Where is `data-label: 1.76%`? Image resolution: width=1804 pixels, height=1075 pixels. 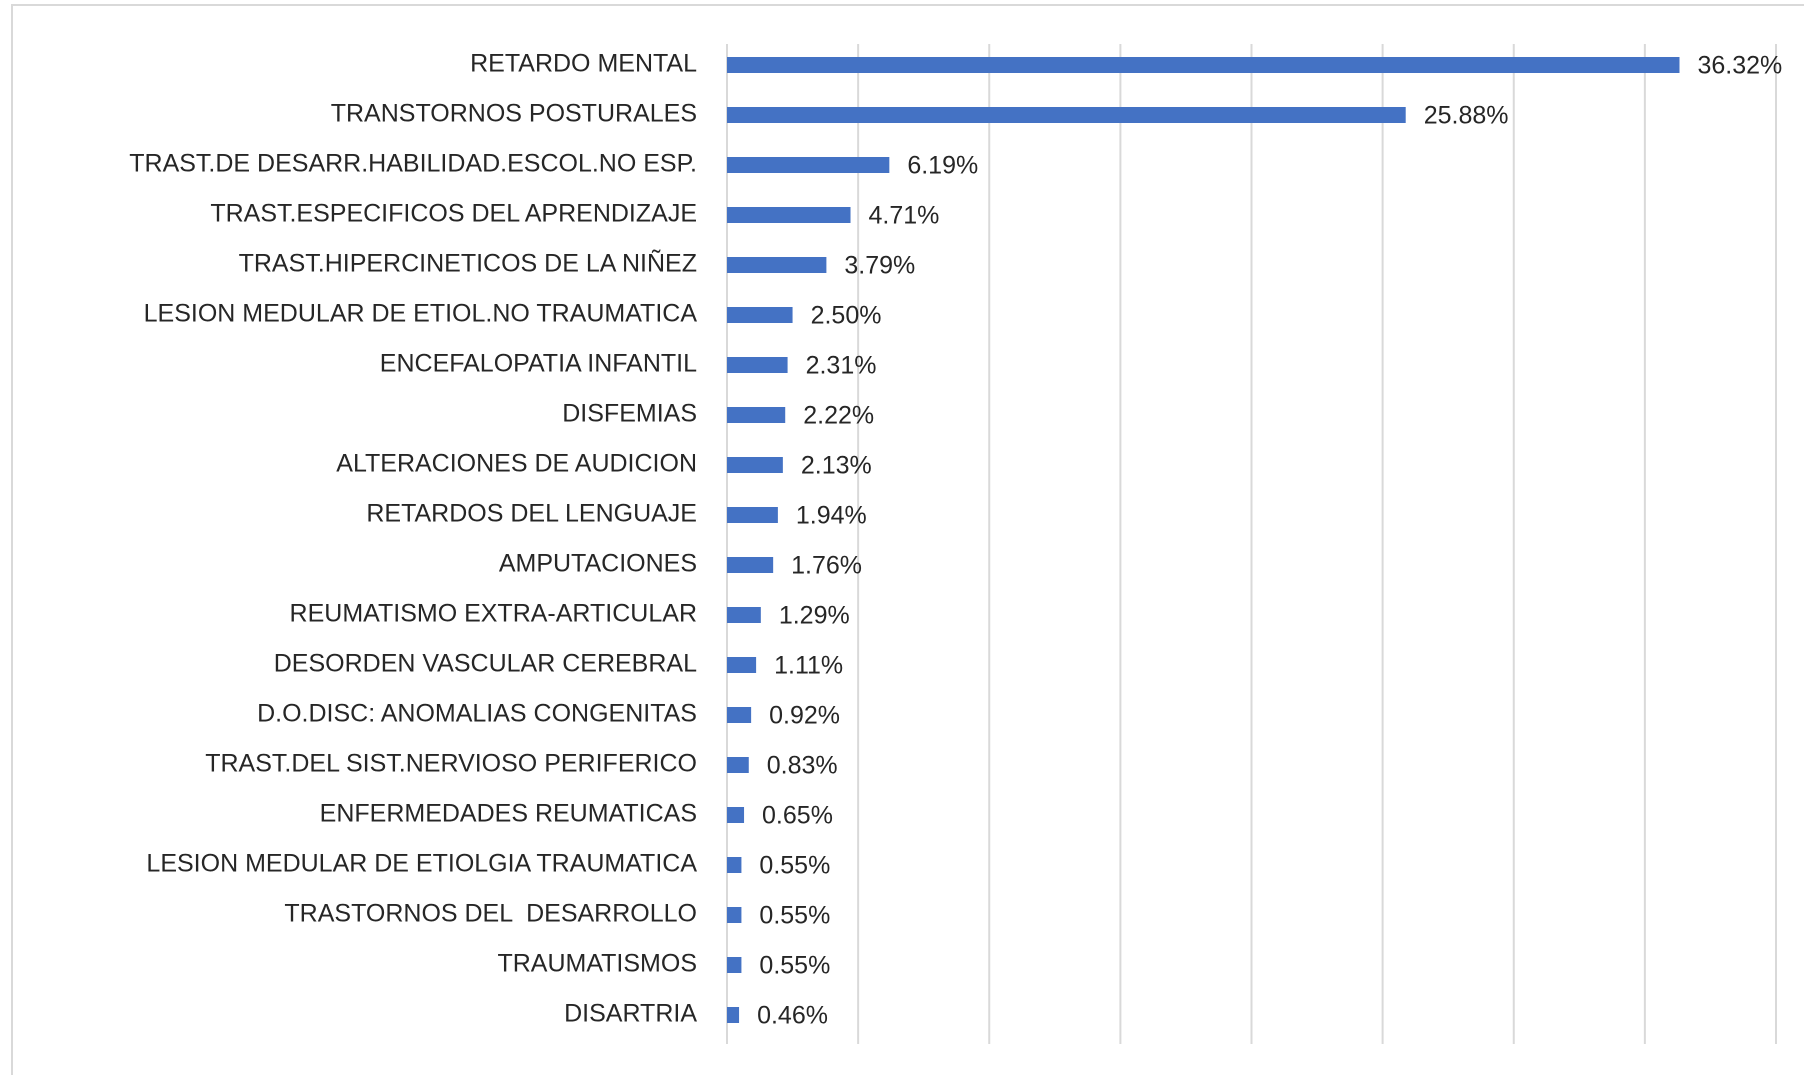
data-label: 1.76% is located at coordinates (826, 566).